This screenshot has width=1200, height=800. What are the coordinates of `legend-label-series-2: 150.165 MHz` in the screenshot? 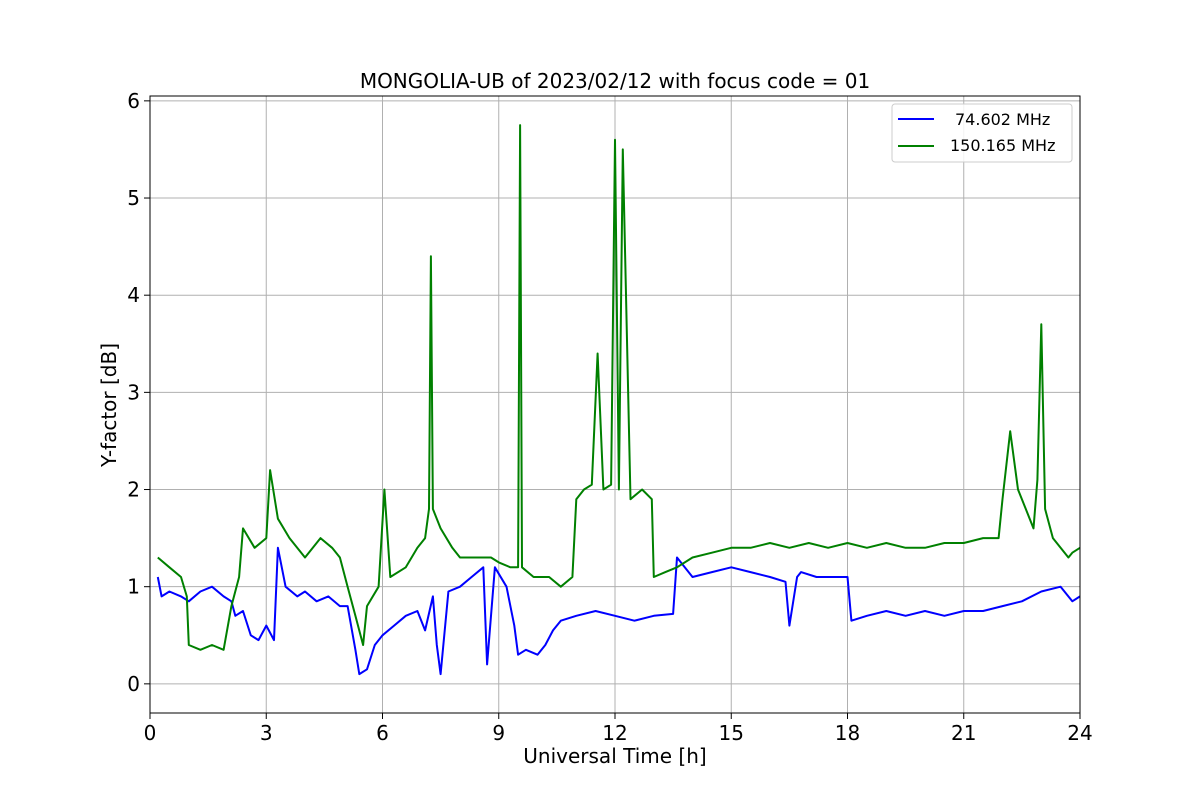 It's located at (1002, 145).